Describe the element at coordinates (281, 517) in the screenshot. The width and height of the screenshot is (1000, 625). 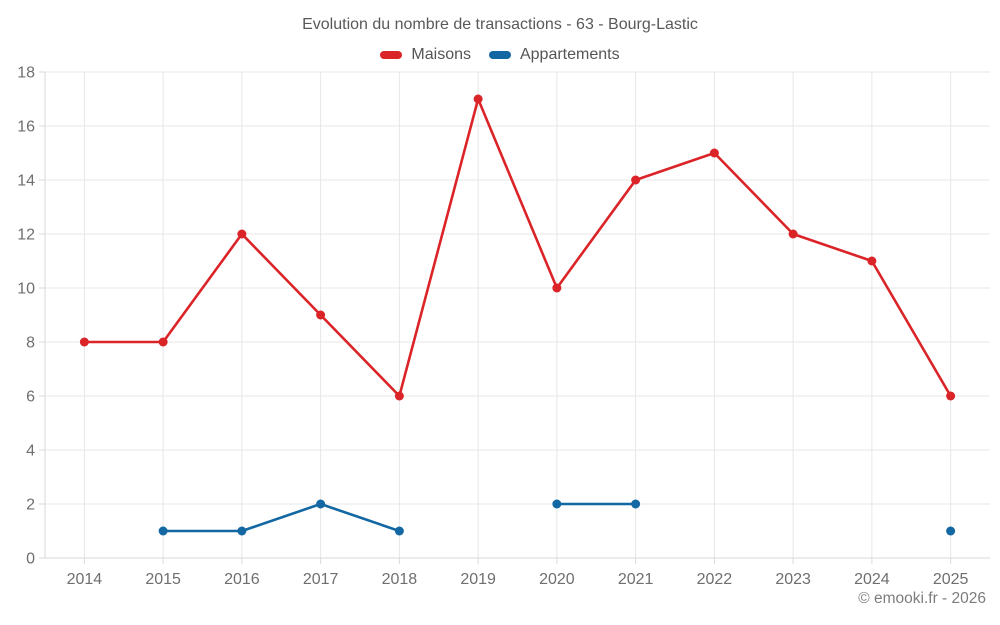
I see `series-line-appartements` at that location.